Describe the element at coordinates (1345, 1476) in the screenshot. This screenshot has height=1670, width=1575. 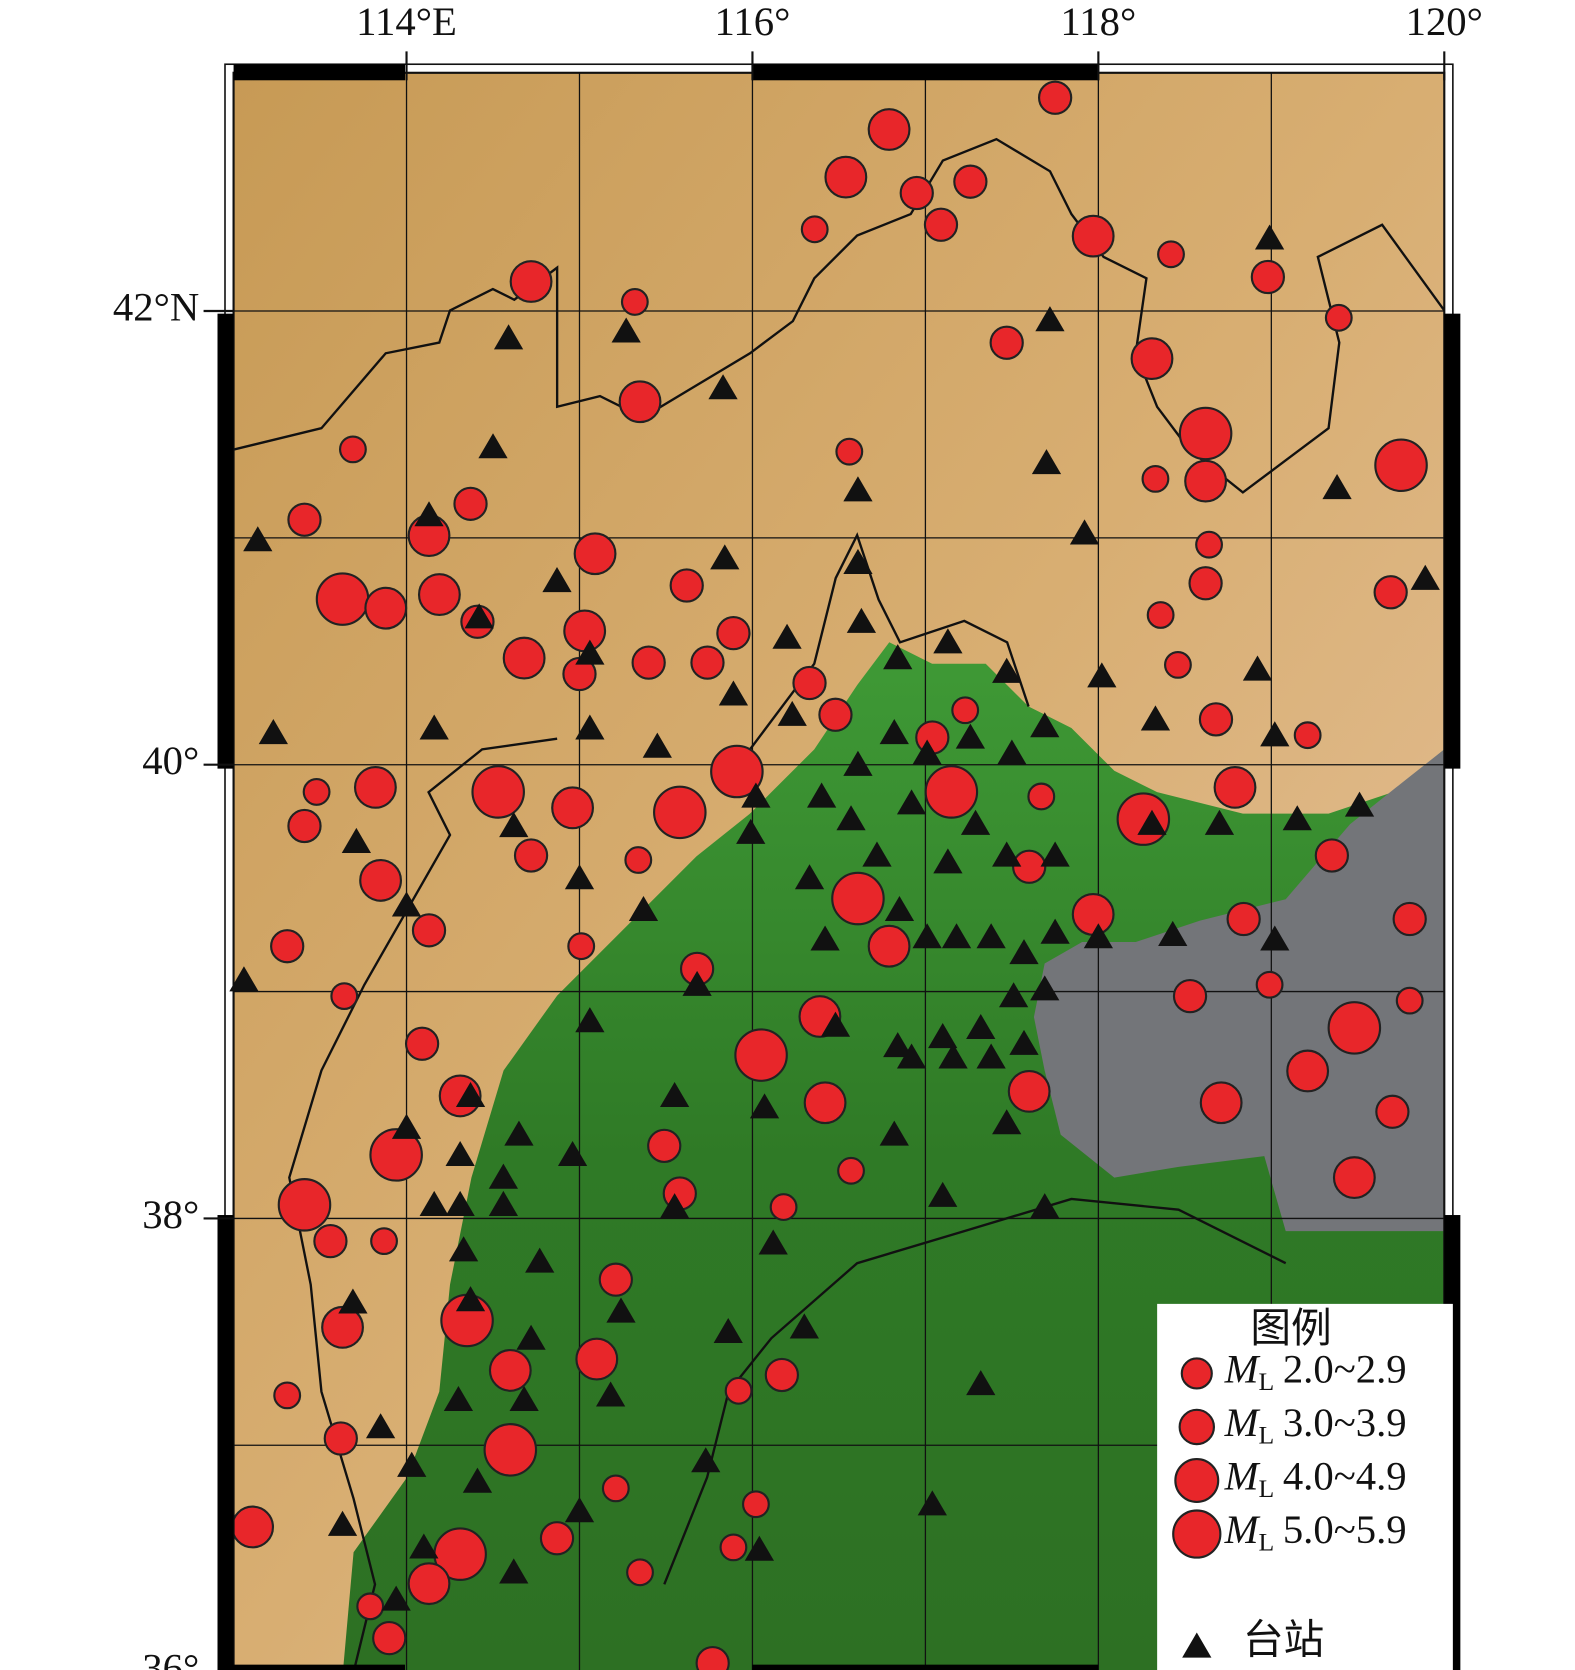
I see `magnitude-range: 4.0~4.9` at that location.